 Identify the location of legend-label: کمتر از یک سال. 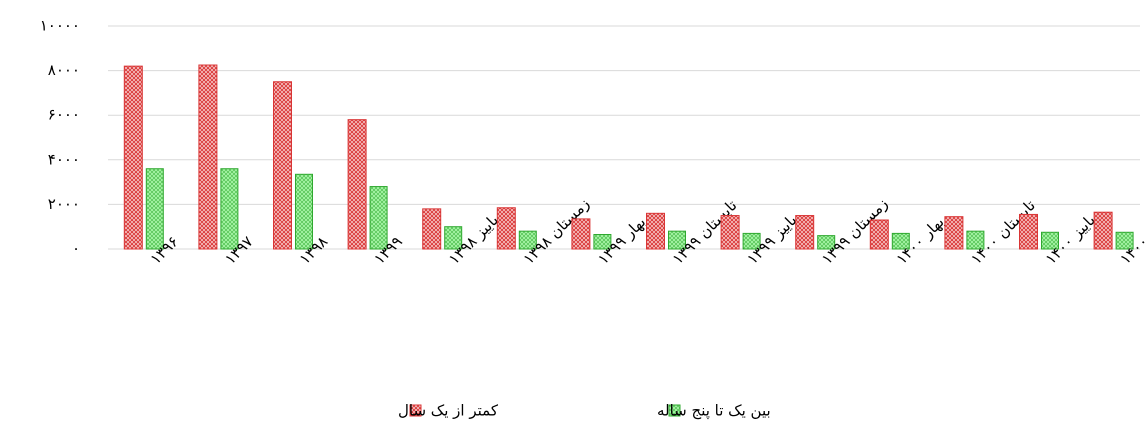
(448, 411).